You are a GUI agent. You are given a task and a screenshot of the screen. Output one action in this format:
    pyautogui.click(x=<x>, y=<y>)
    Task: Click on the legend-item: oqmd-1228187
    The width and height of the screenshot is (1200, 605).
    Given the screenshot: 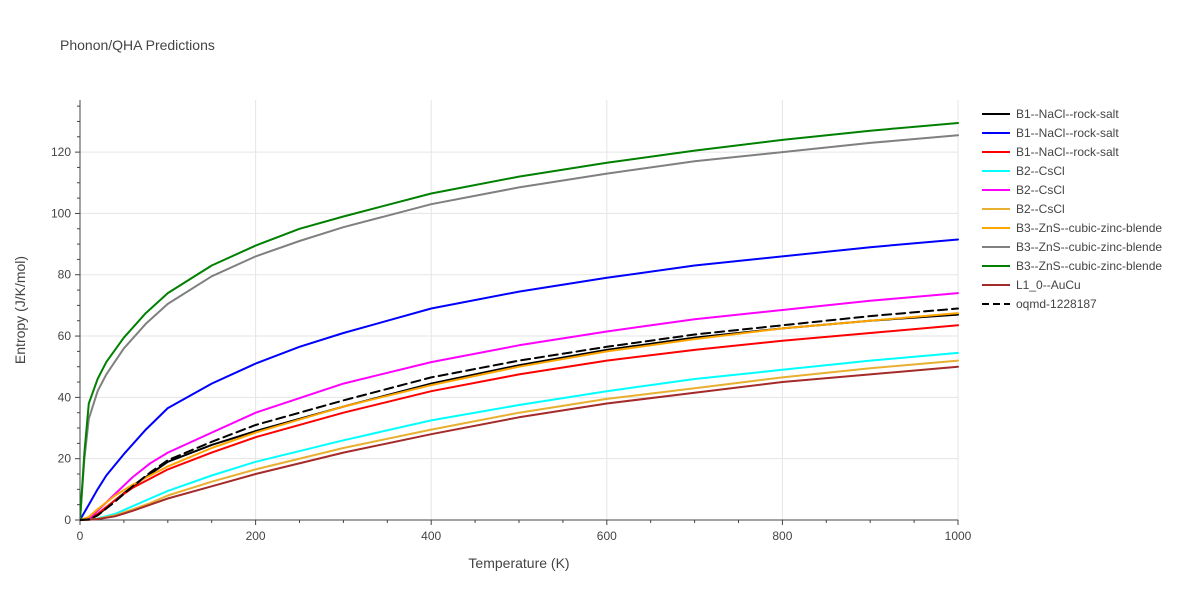 What is the action you would take?
    pyautogui.click(x=1039, y=304)
    